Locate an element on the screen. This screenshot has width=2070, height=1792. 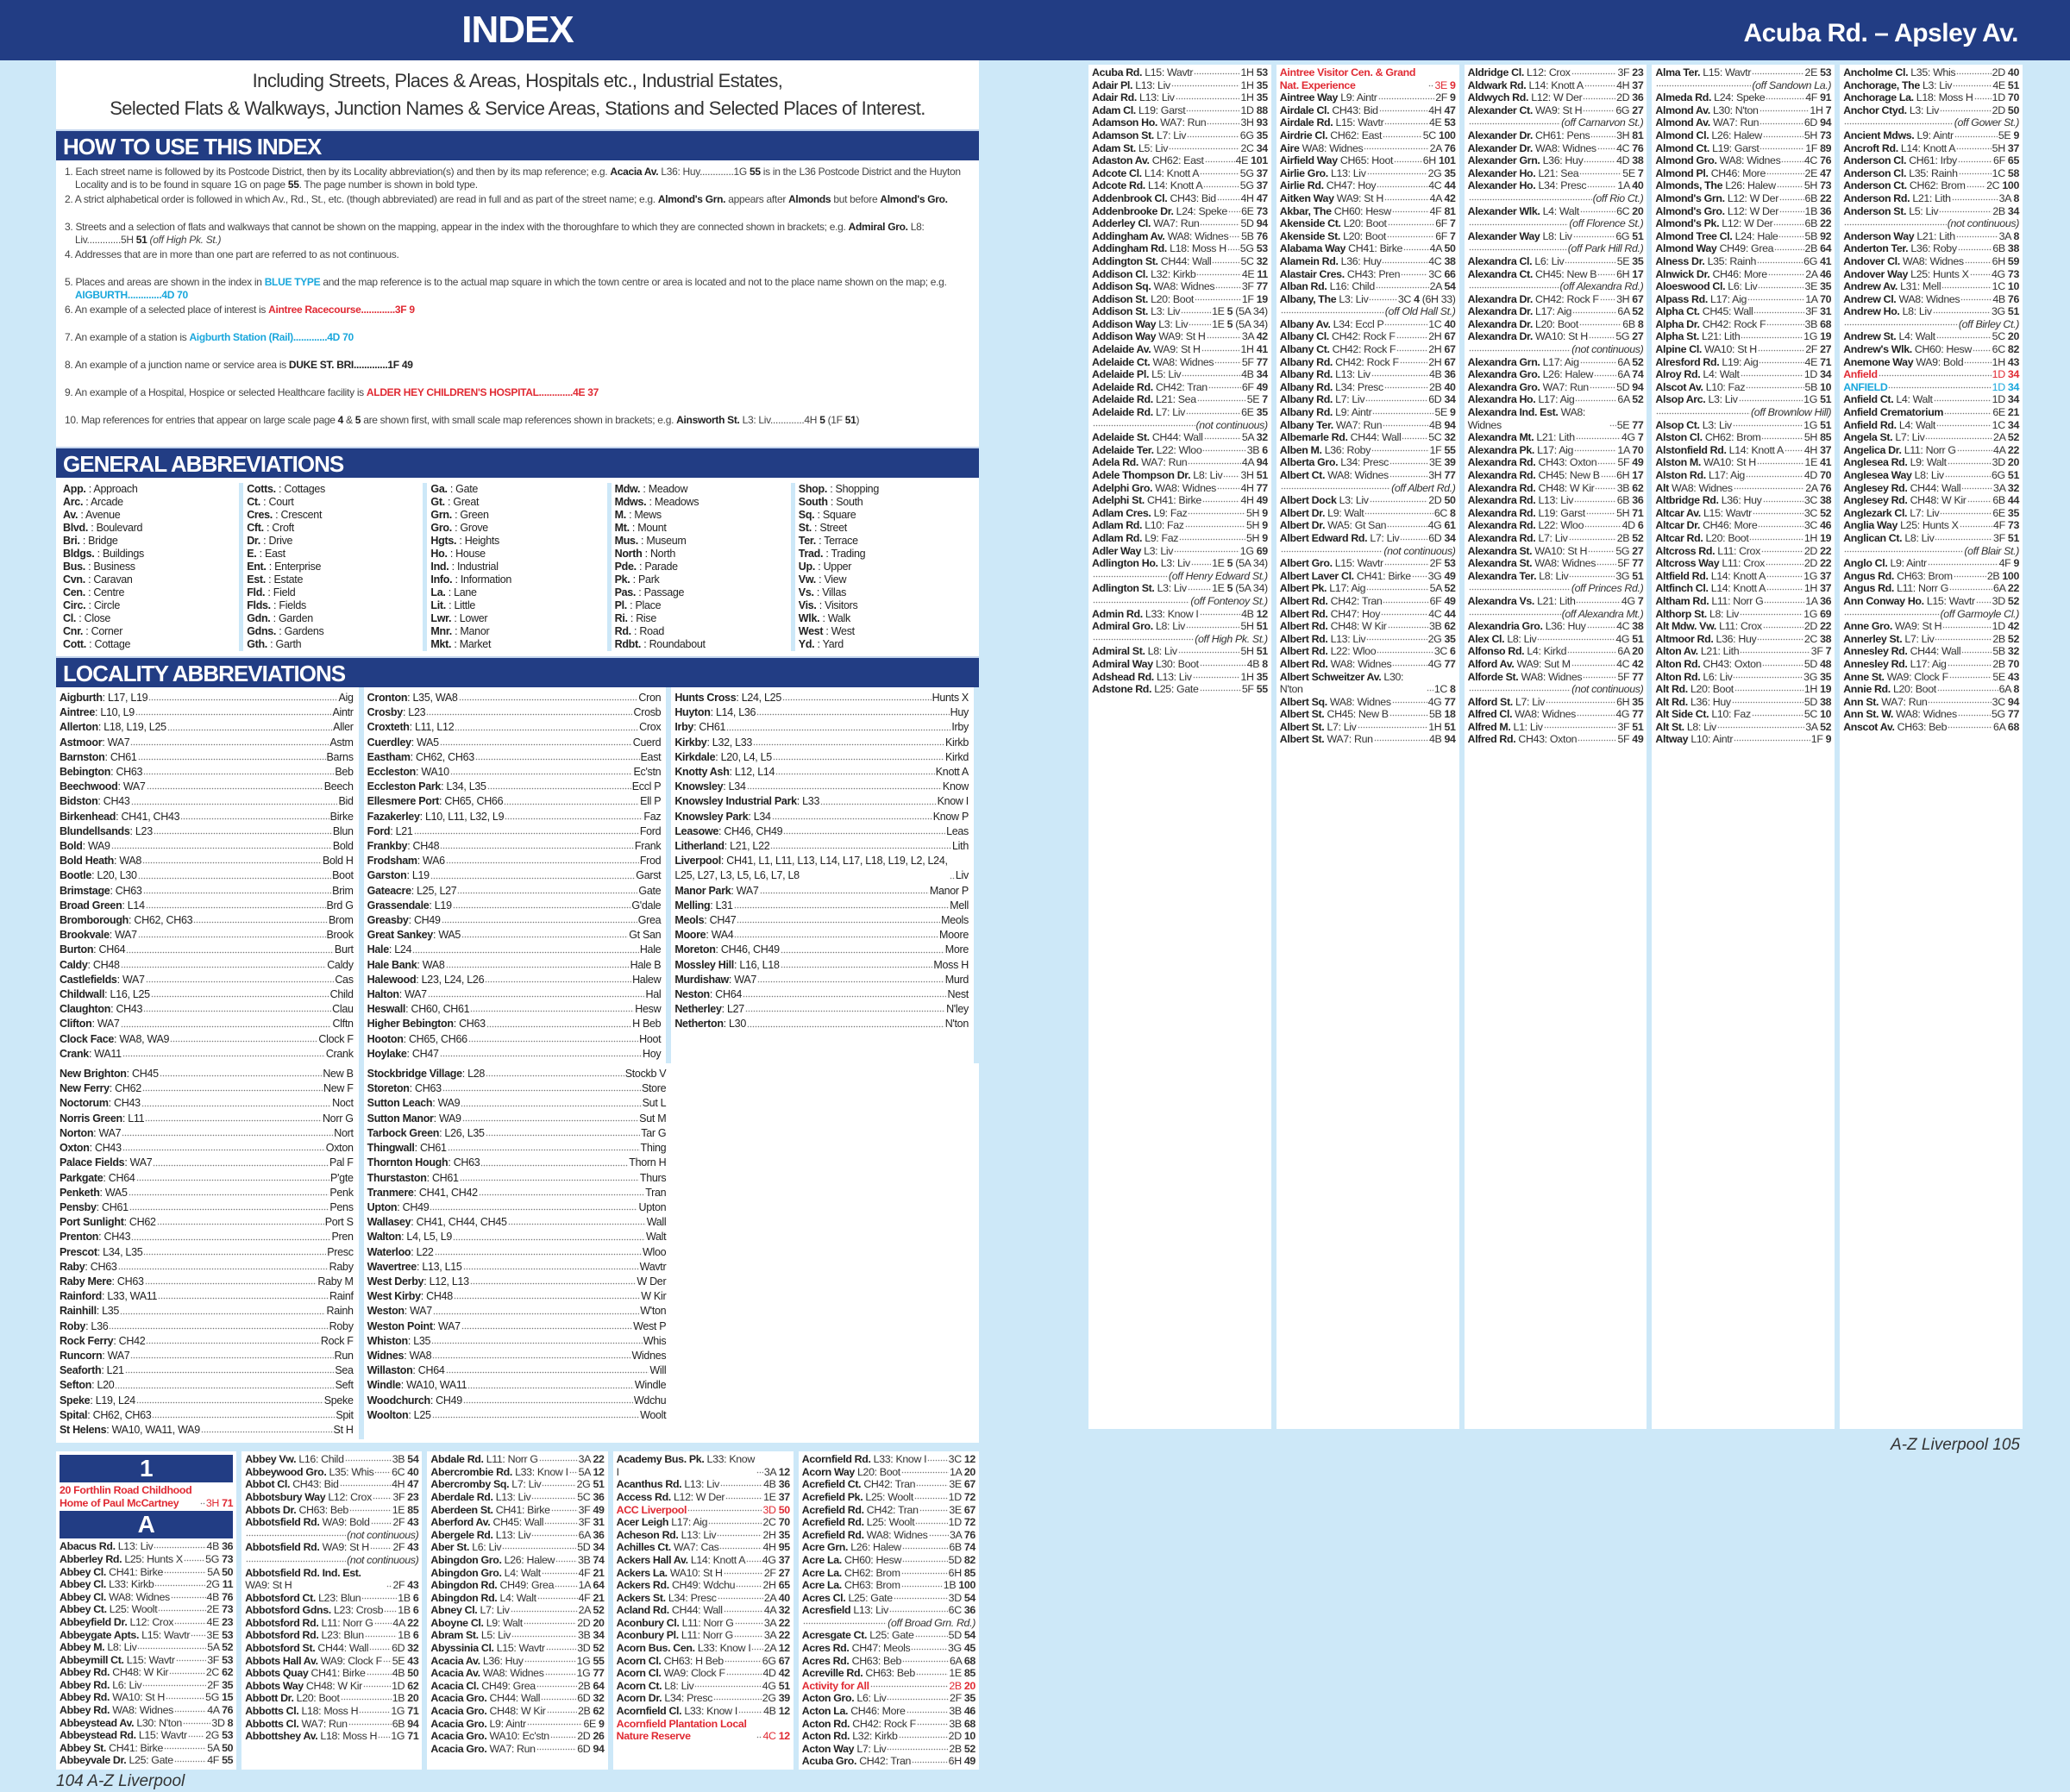
entry-locality: CH47: Hoy is located at coordinates (1352, 185).